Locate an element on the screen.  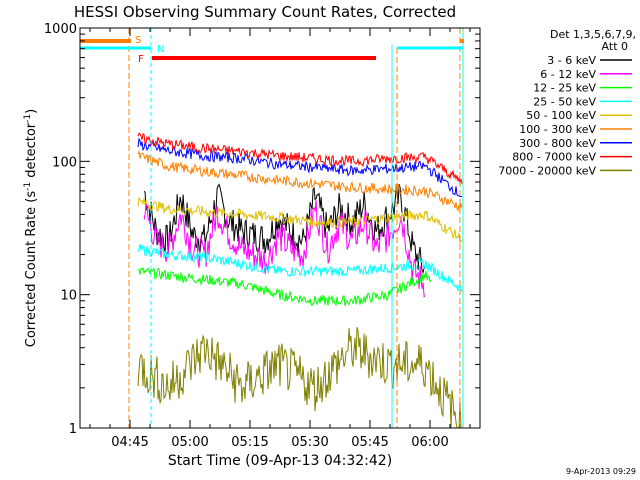
y-tick-label: 10 is located at coordinates (68, 296).